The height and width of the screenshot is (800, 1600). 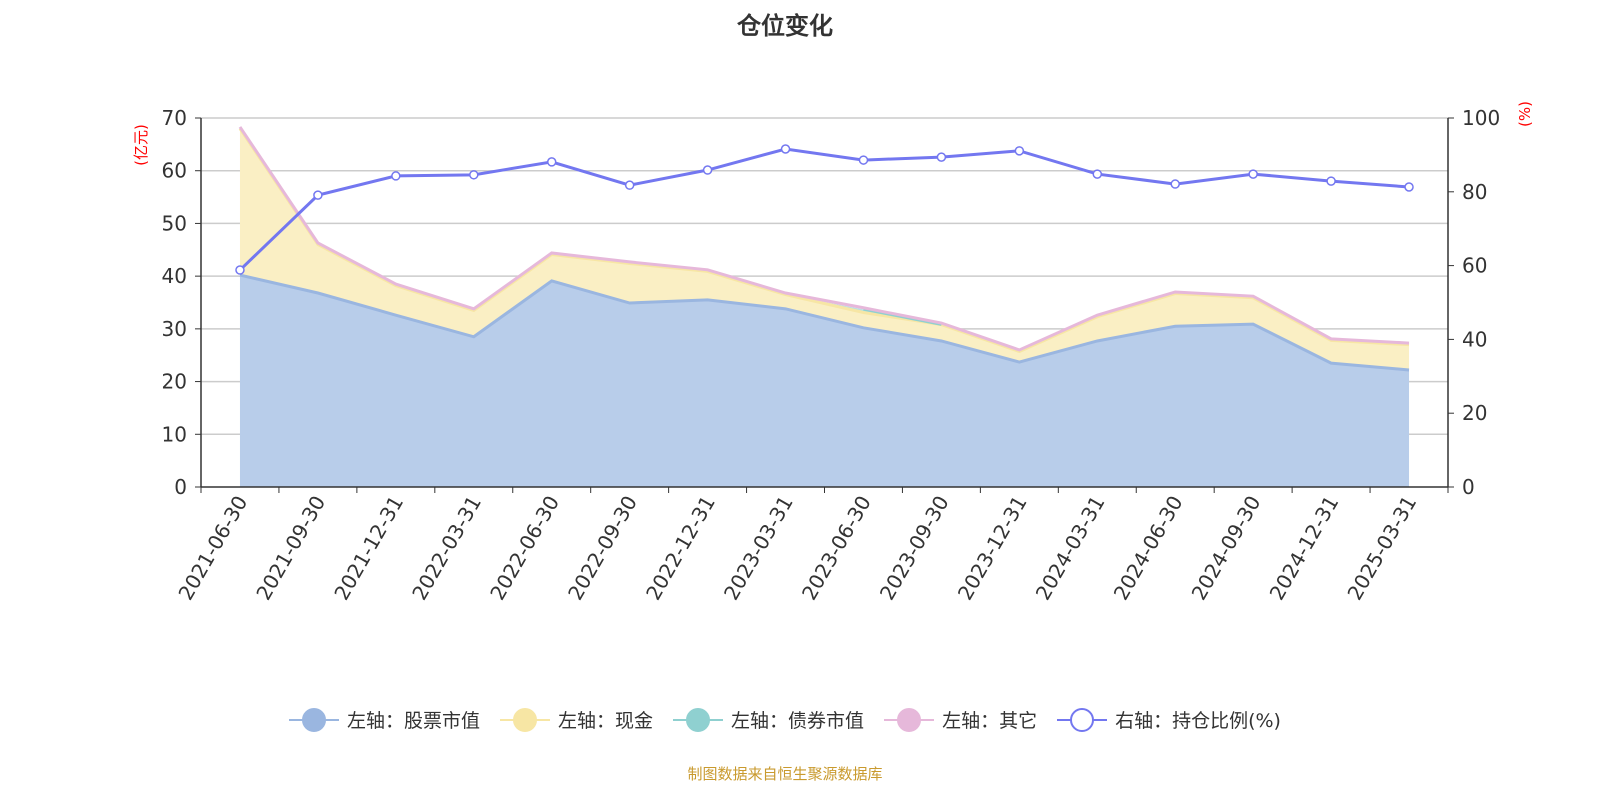 What do you see at coordinates (785, 26) in the screenshot?
I see `chart-title: 仓位变化` at bounding box center [785, 26].